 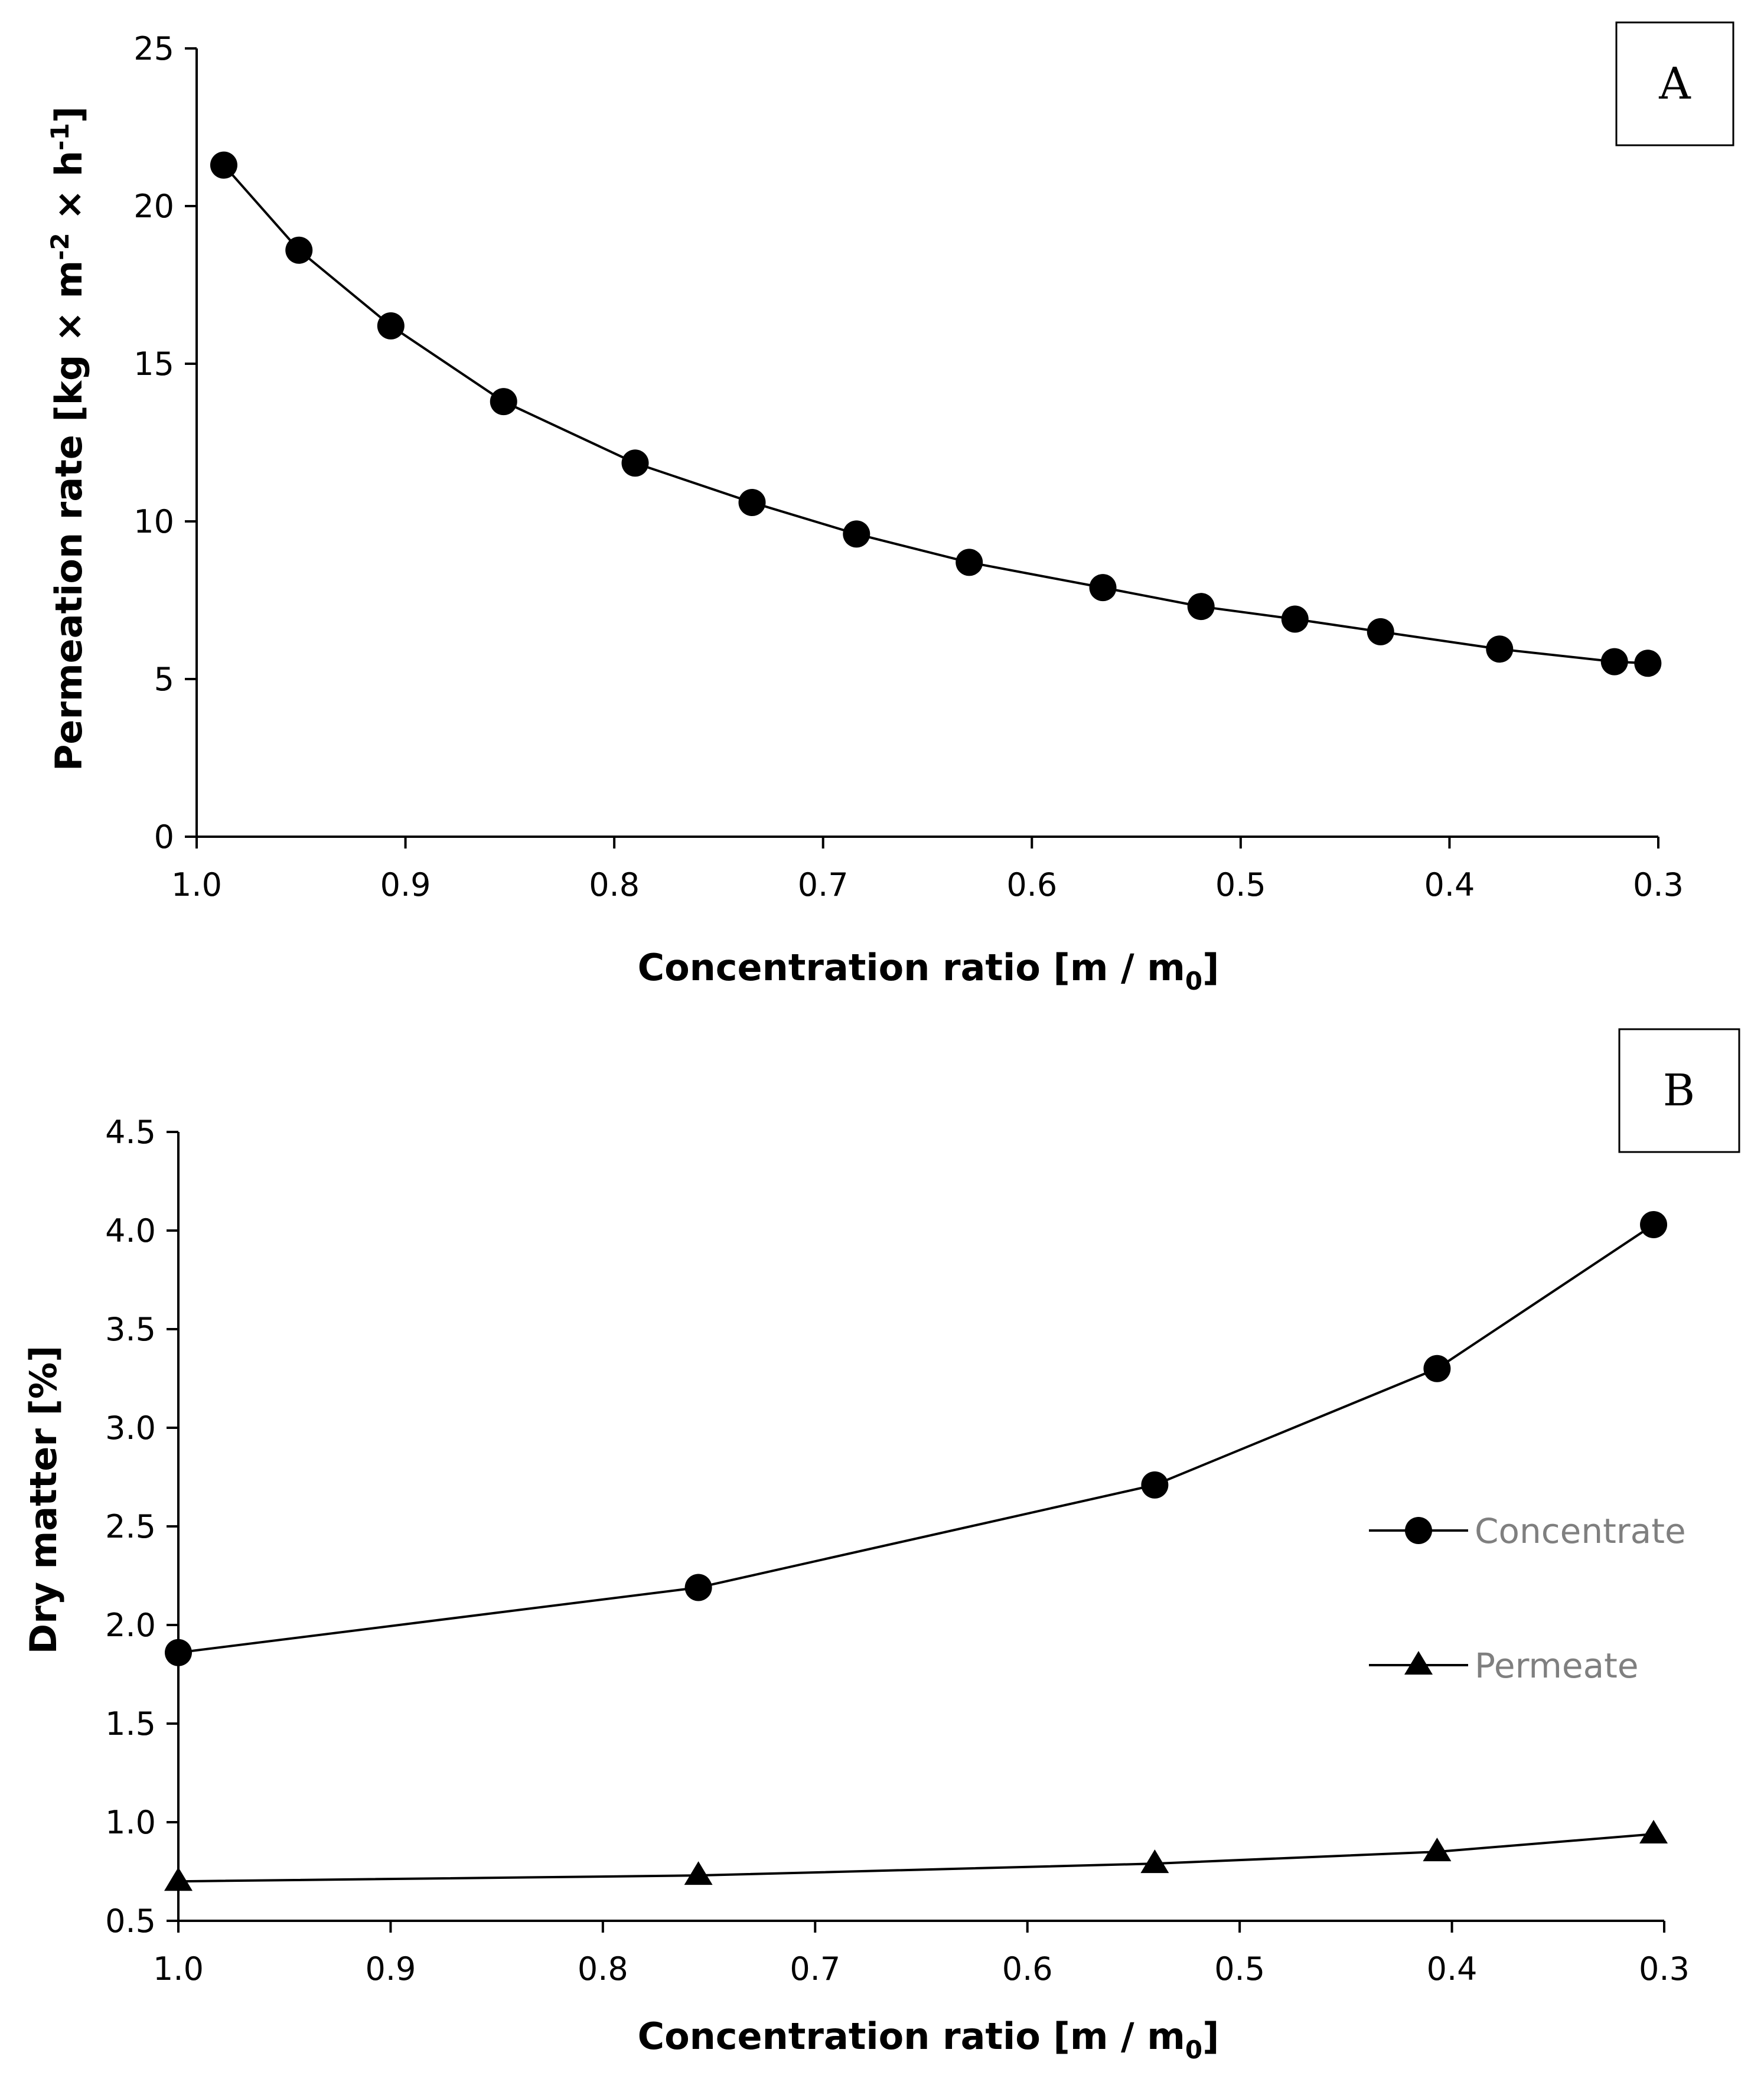 What do you see at coordinates (1193, 2049) in the screenshot?
I see `panel-b-x-title-subscript: 0` at bounding box center [1193, 2049].